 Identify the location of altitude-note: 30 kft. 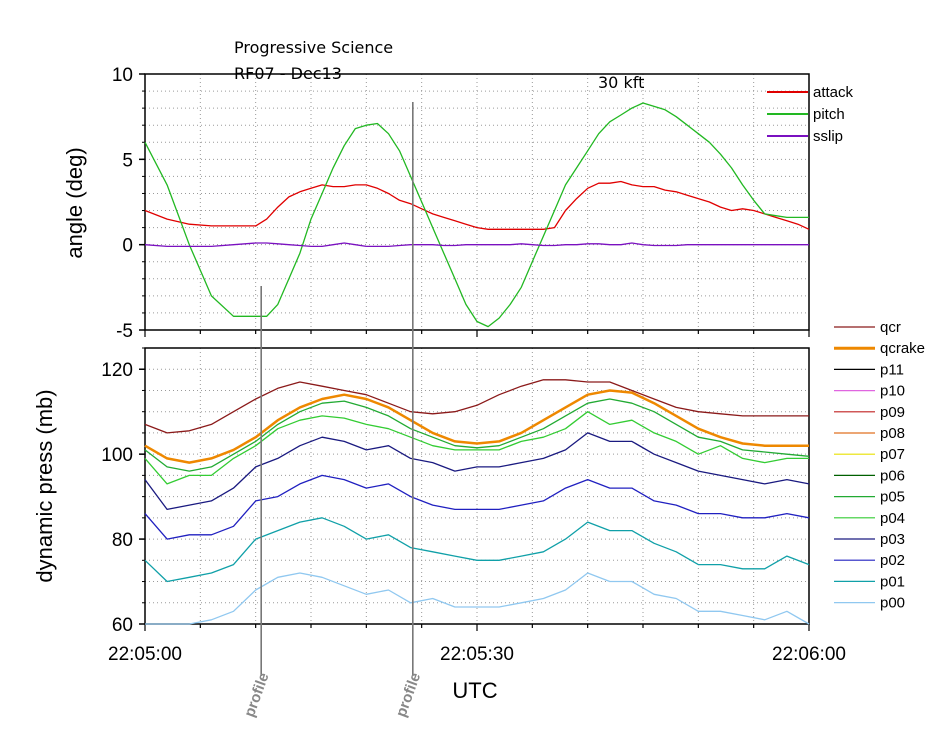
(621, 82).